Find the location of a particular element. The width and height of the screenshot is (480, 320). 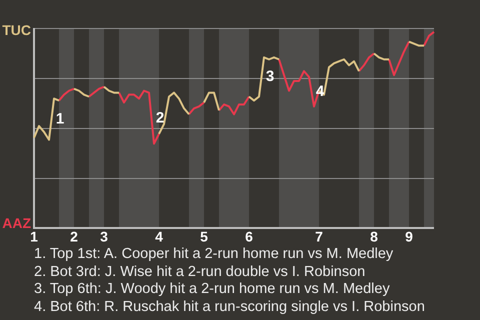

text: AAZ is located at coordinates (17, 222).